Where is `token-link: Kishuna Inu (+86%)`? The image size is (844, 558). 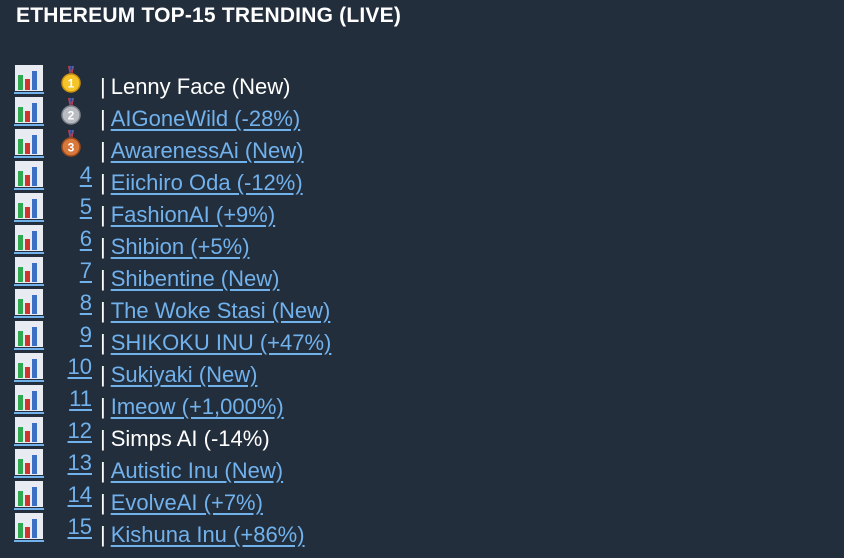
token-link: Kishuna Inu (+86%) is located at coordinates (207, 534).